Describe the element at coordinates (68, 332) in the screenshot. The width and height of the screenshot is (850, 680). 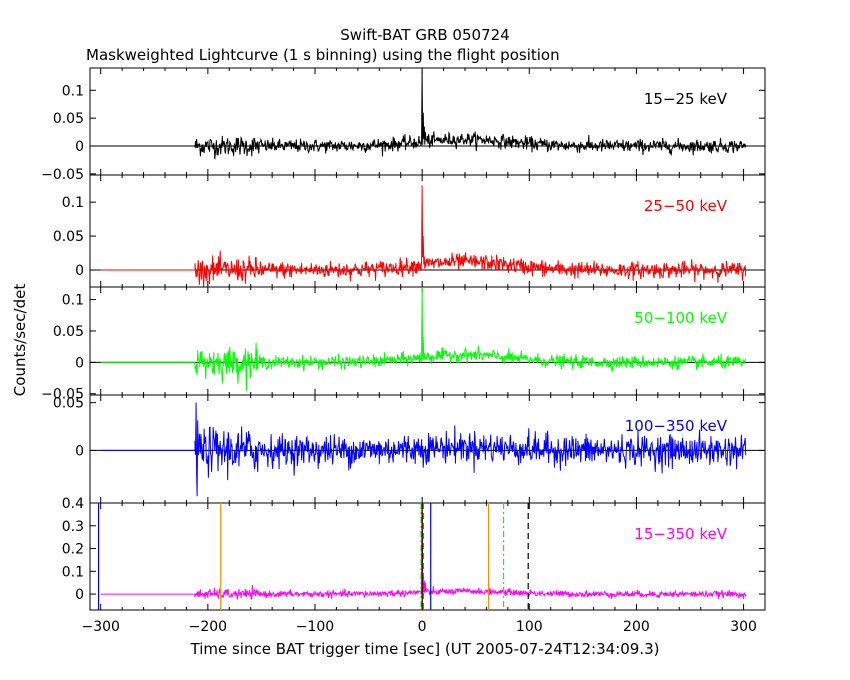
I see `panel-3-ytick-label: 0.05` at that location.